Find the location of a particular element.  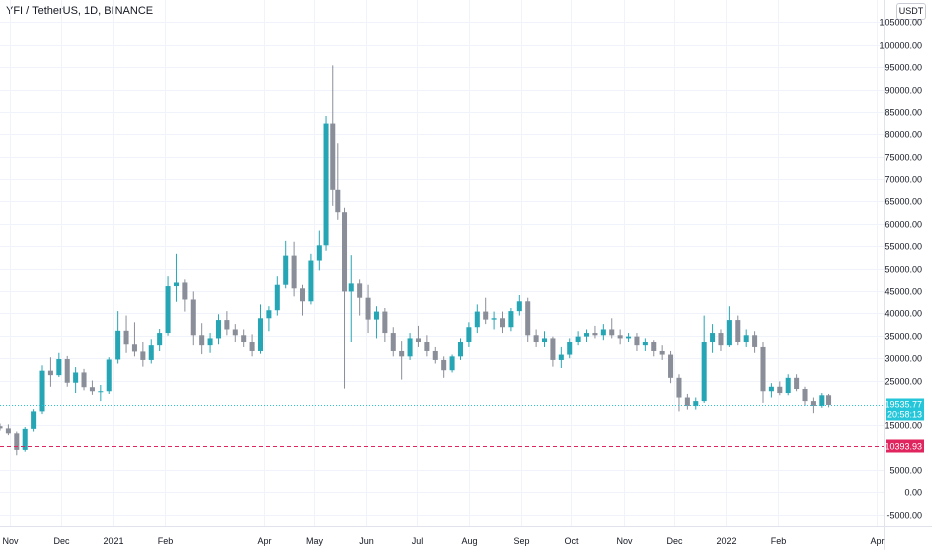

x-tick-label: May is located at coordinates (315, 541).